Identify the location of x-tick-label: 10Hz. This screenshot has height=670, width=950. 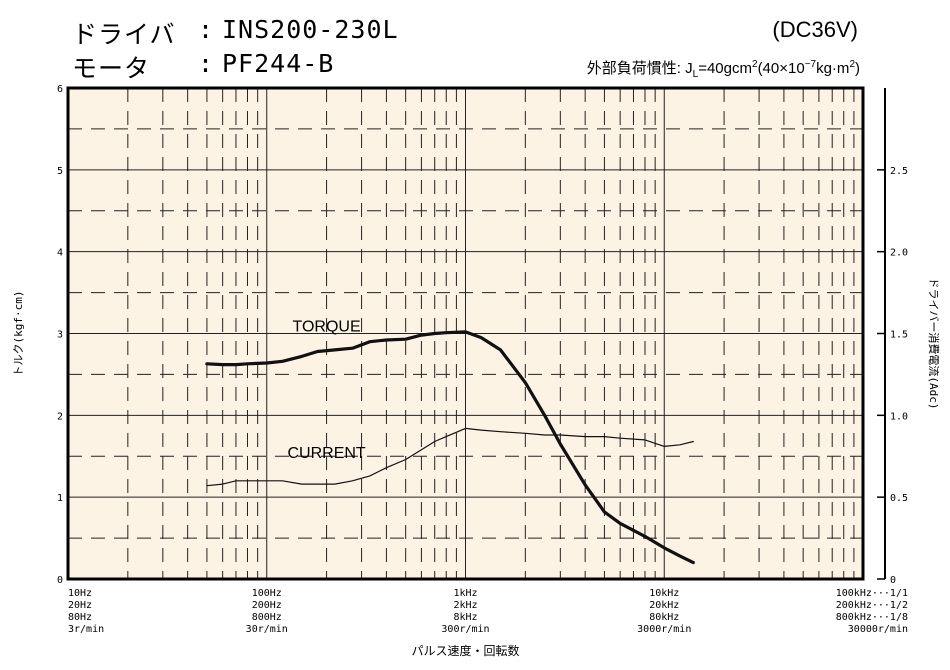
(80, 593).